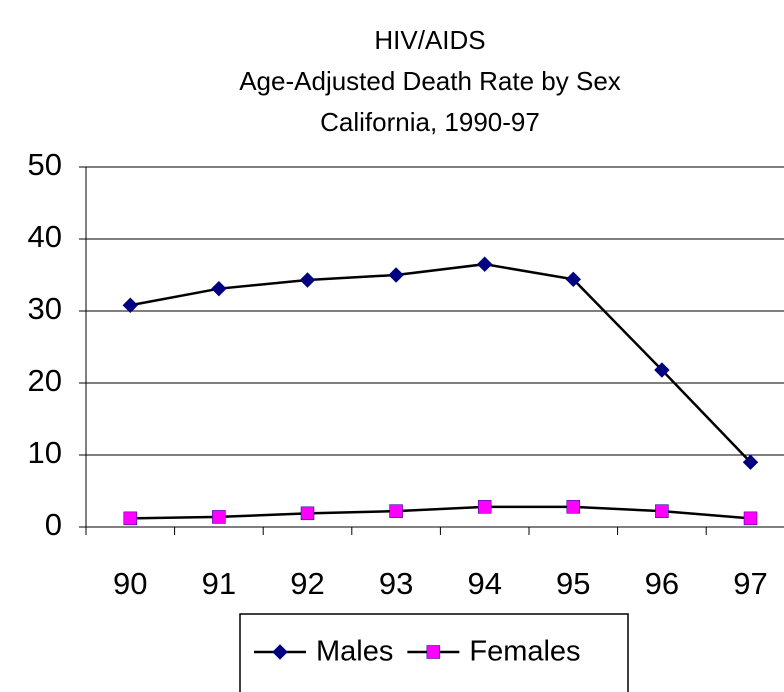  Describe the element at coordinates (440, 512) in the screenshot. I see `series-line` at that location.